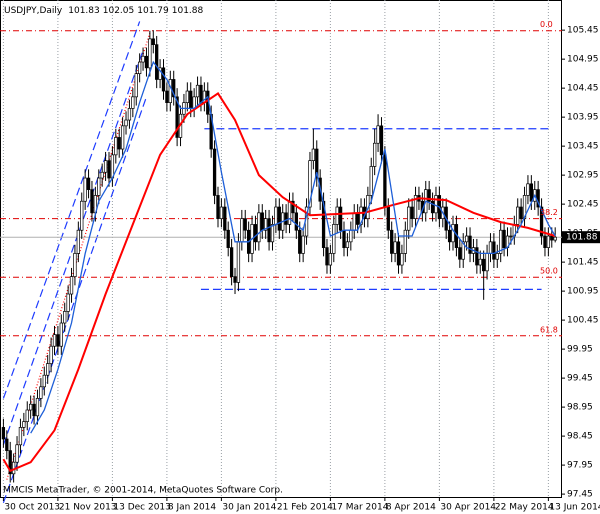 This screenshot has height=514, width=600. I want to click on y-tick-label: 103.45, so click(583, 147).